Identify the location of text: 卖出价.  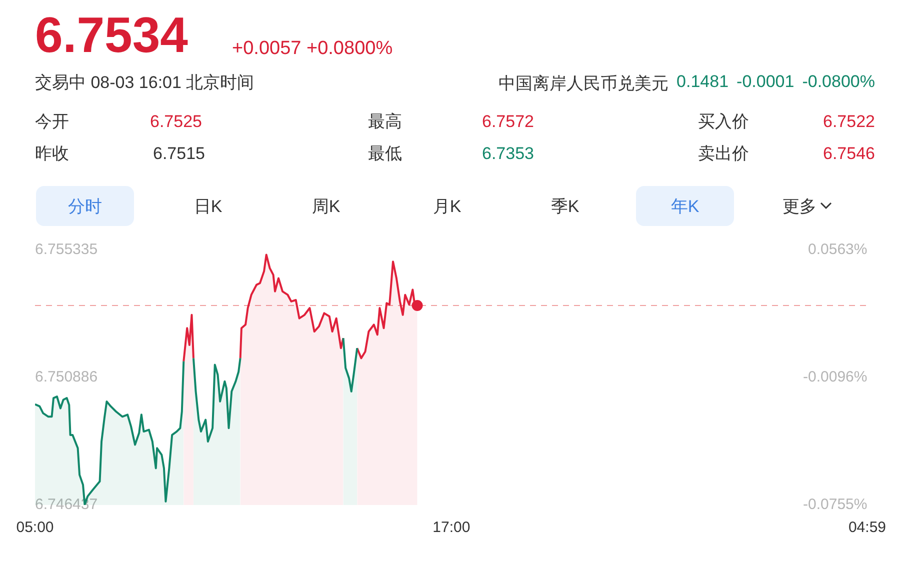
(723, 153).